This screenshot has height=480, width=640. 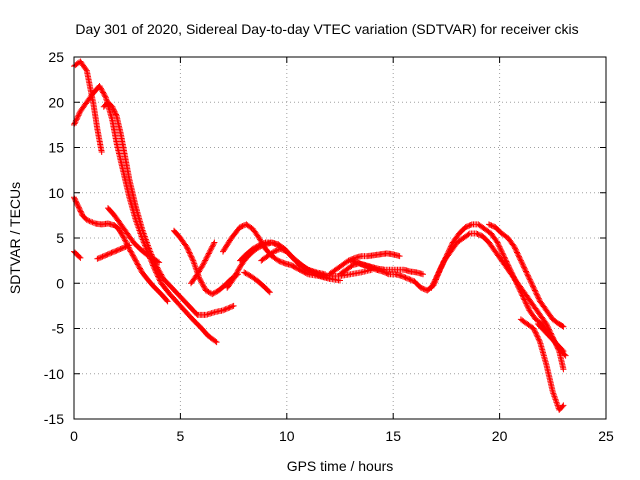 What do you see at coordinates (56, 102) in the screenshot?
I see `y-tick-label: 20` at bounding box center [56, 102].